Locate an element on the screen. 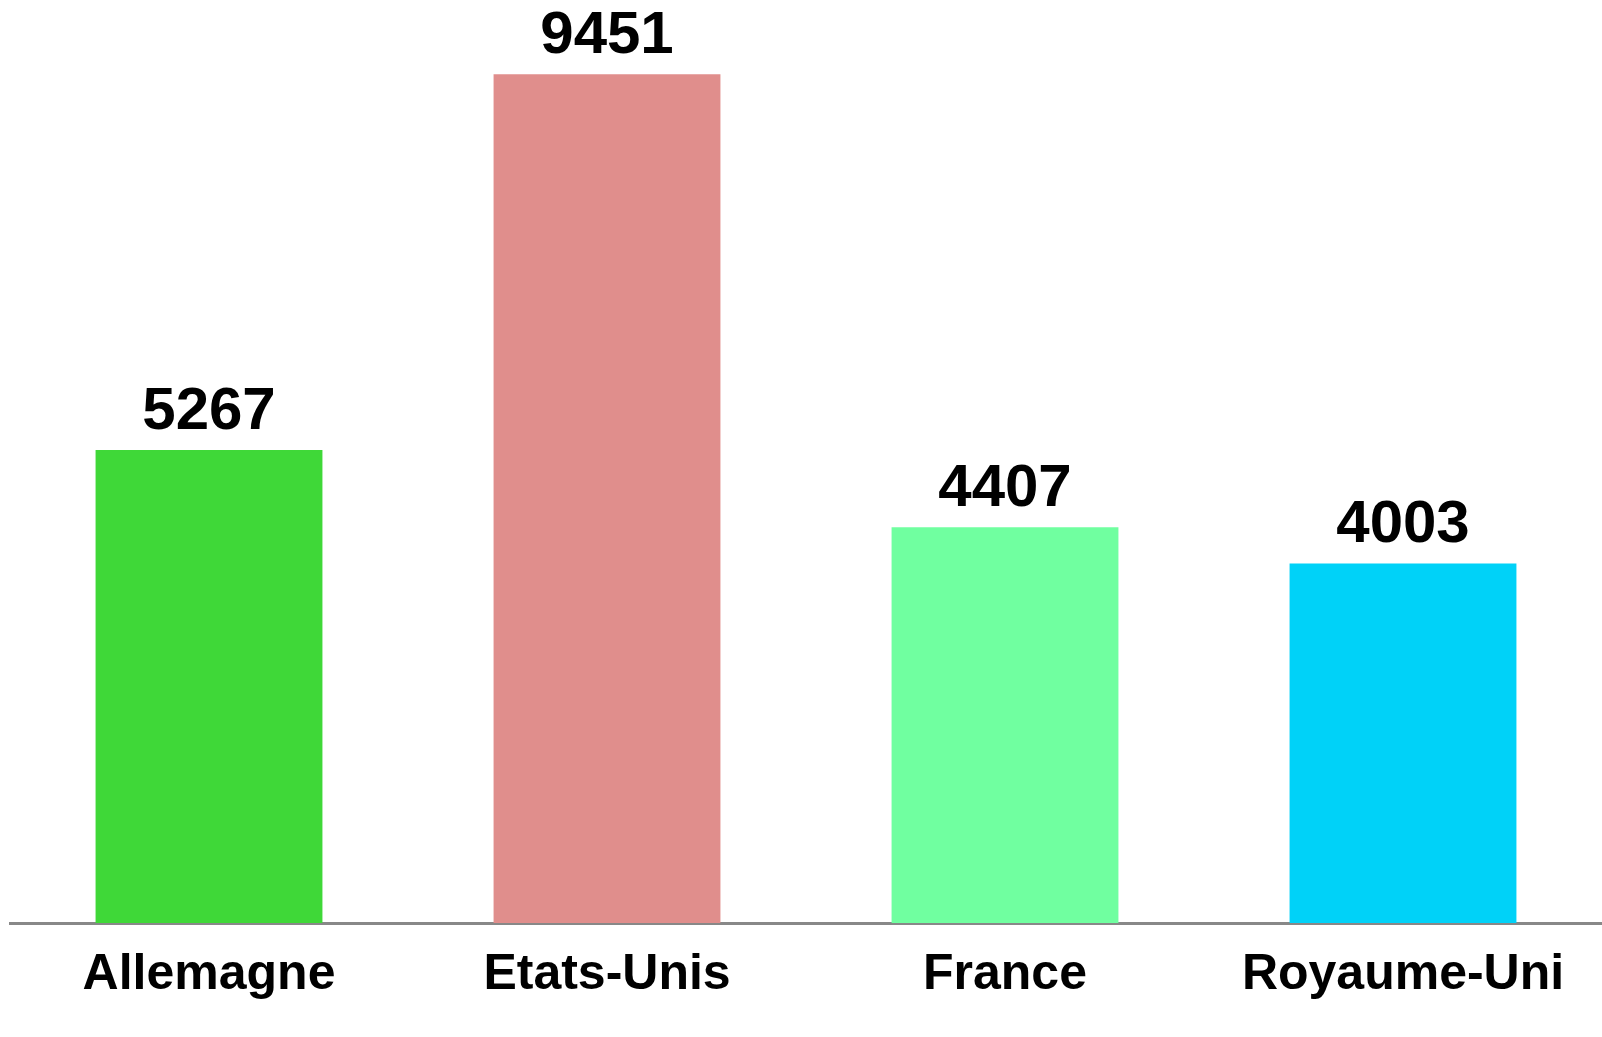  data-label: 4407 is located at coordinates (1005, 485).